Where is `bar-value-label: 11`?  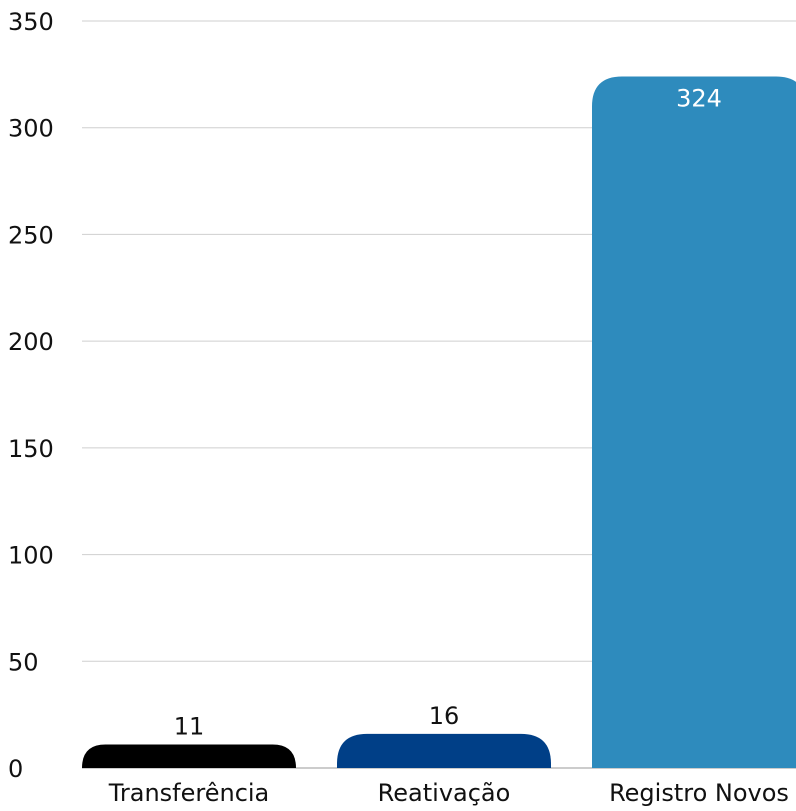 bar-value-label: 11 is located at coordinates (189, 727).